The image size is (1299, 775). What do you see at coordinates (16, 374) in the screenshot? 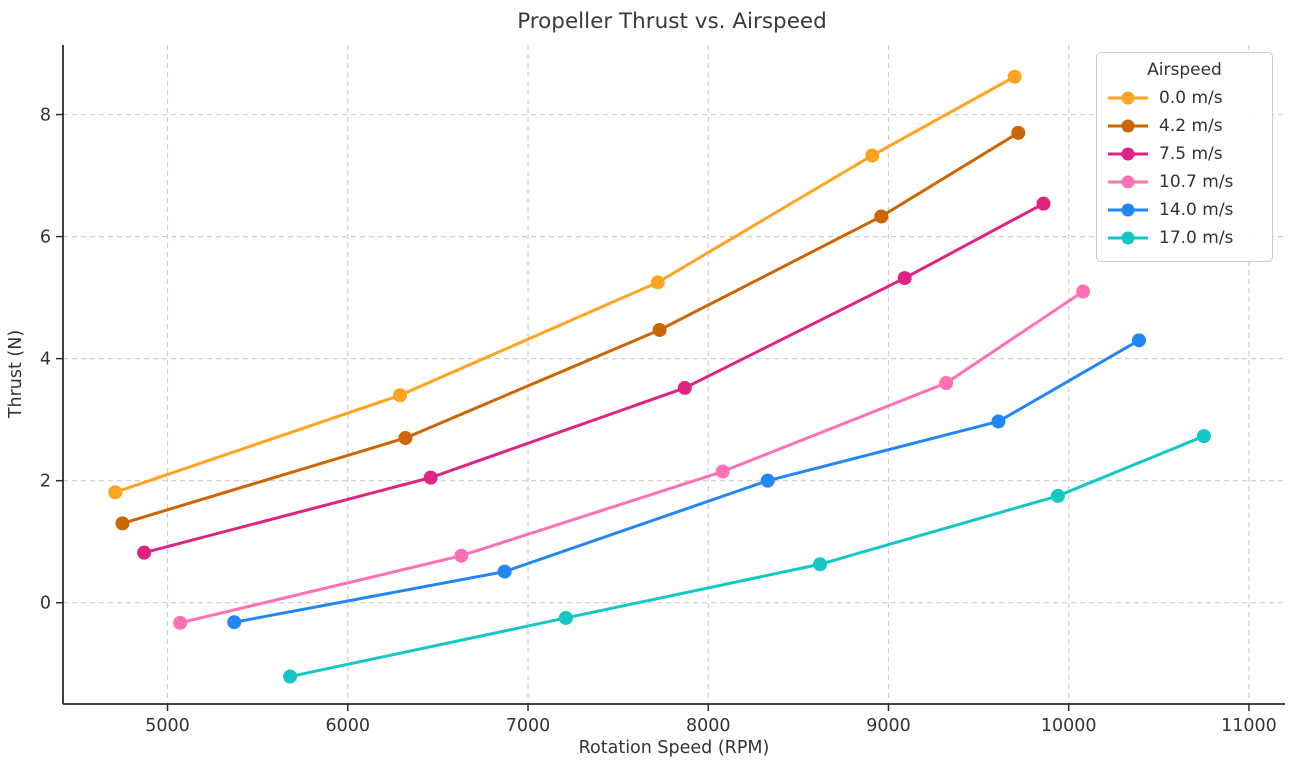
I see `y-axis-label: Thrust (N)` at bounding box center [16, 374].